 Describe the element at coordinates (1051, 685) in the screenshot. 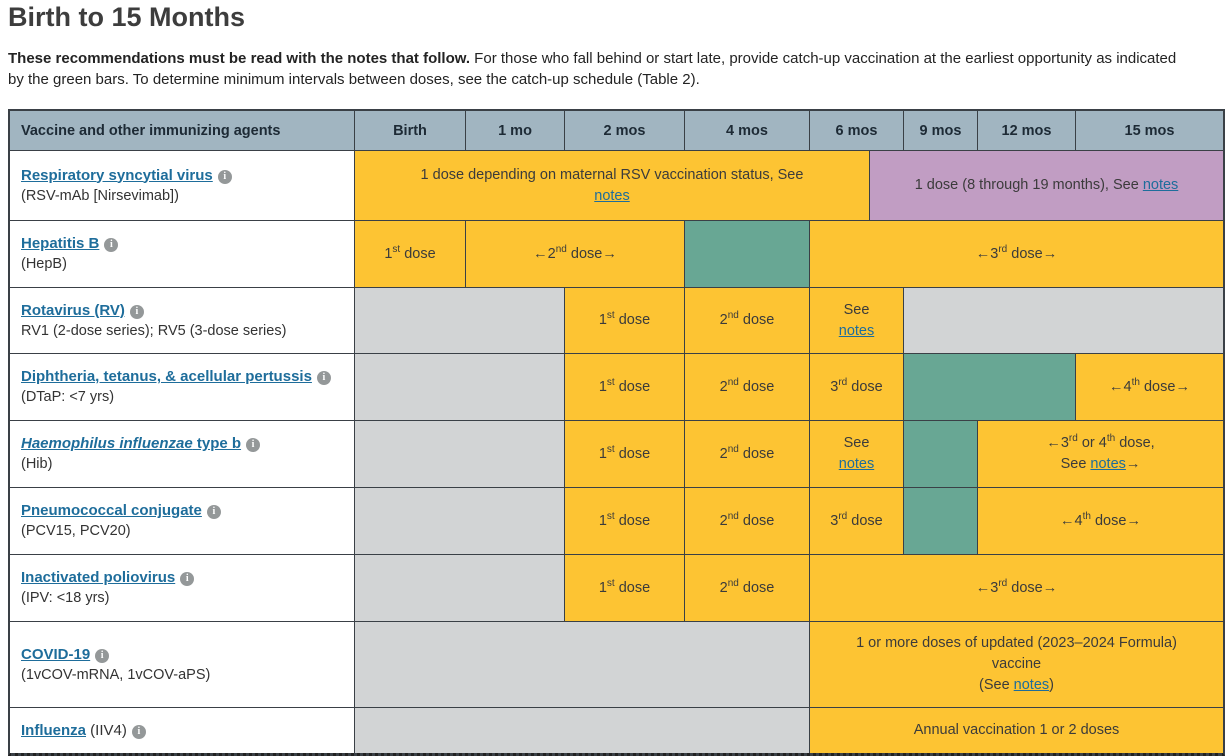

I see `text-segment: )` at that location.